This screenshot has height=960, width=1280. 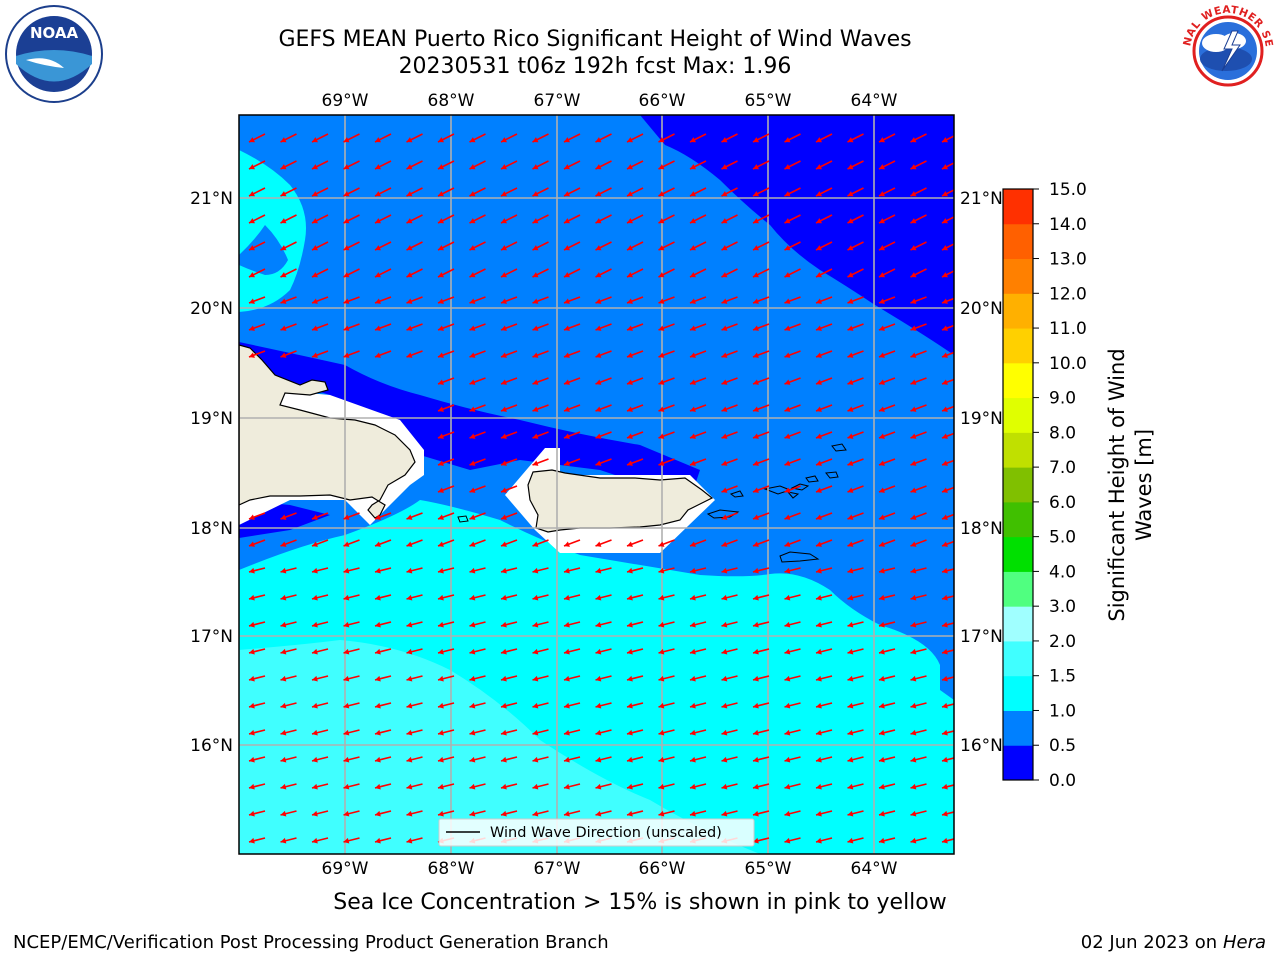 What do you see at coordinates (1062, 538) in the screenshot?
I see `colorbar-tick-label: 5.0` at bounding box center [1062, 538].